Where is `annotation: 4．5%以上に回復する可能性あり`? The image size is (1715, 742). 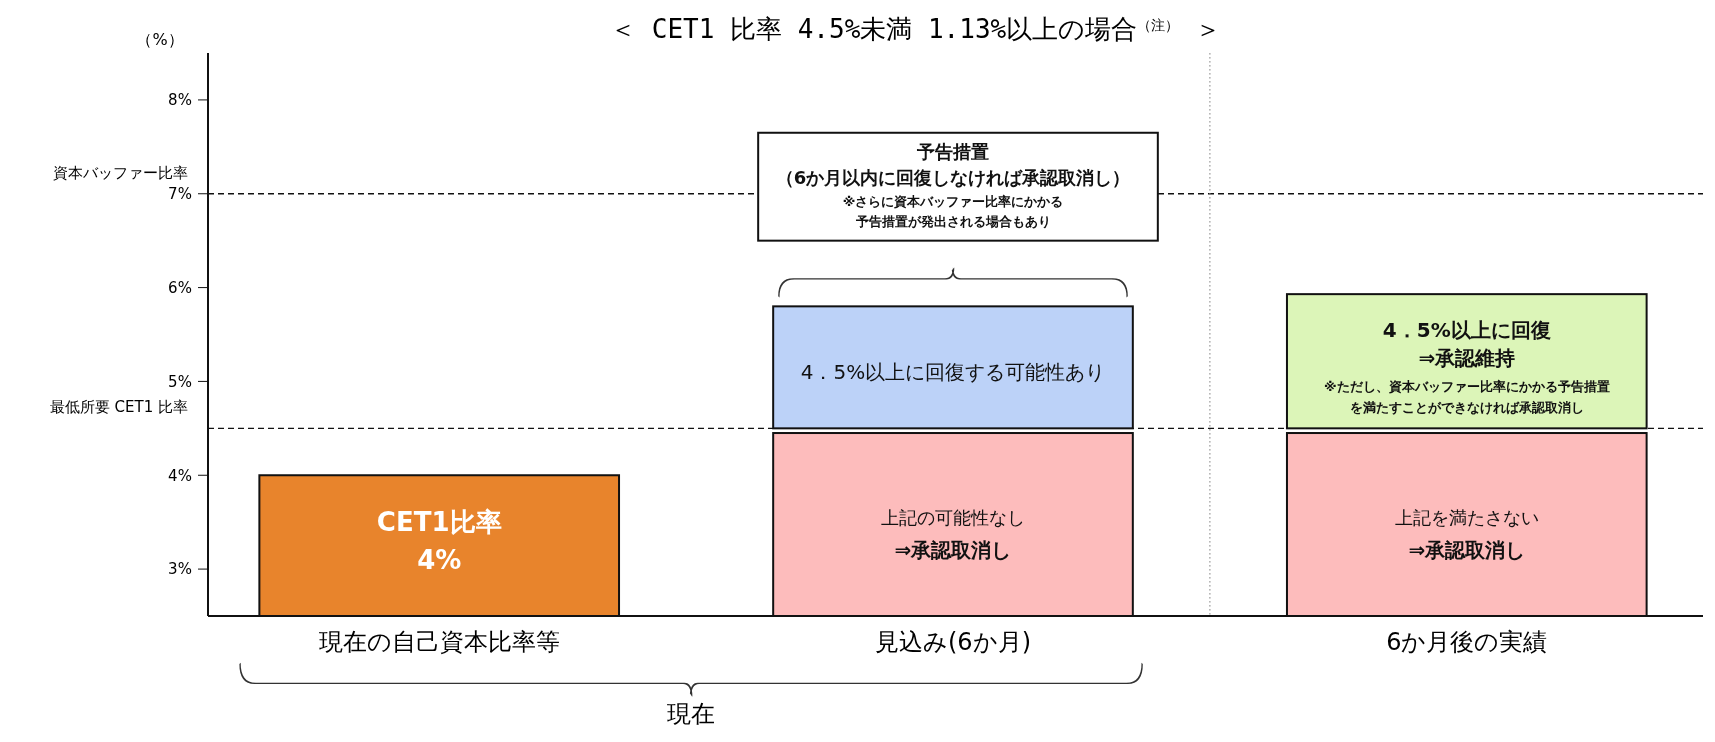
annotation: 4．5%以上に回復する可能性あり is located at coordinates (953, 372).